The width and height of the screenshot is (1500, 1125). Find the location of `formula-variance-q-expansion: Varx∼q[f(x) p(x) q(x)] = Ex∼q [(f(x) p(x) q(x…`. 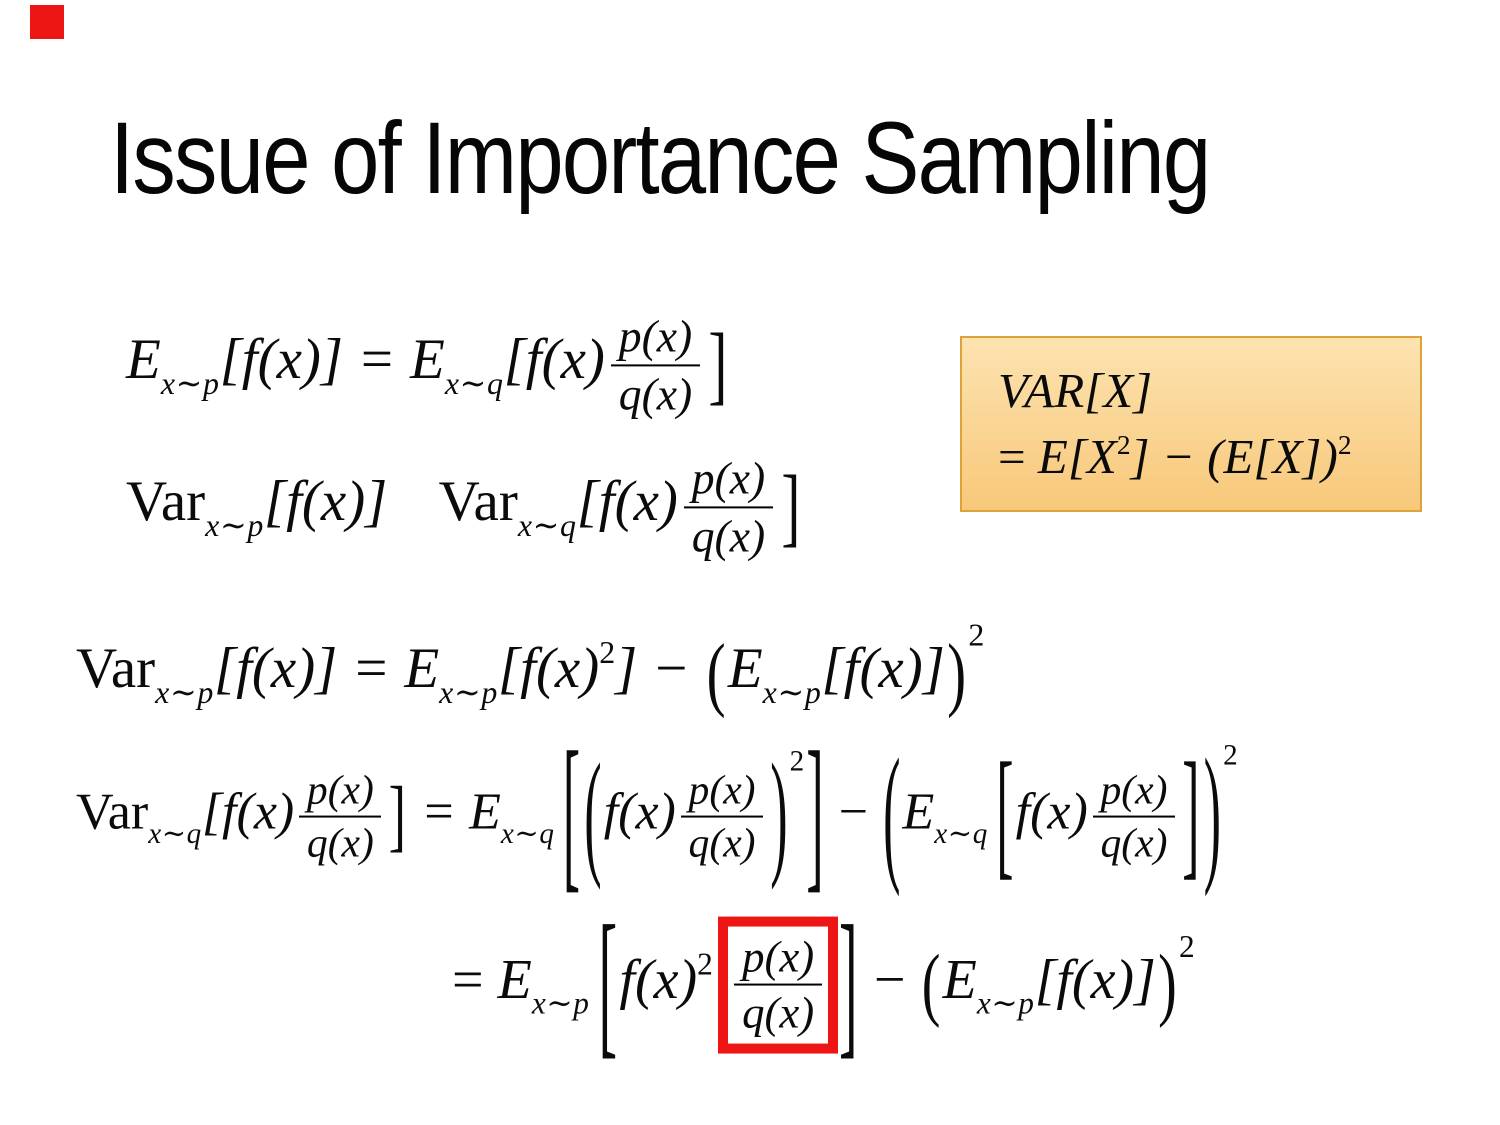

formula-variance-q-expansion: Varx∼q[f(x) p(x) q(x)] = Ex∼q [(f(x) p(x) q(x… is located at coordinates (657, 815).